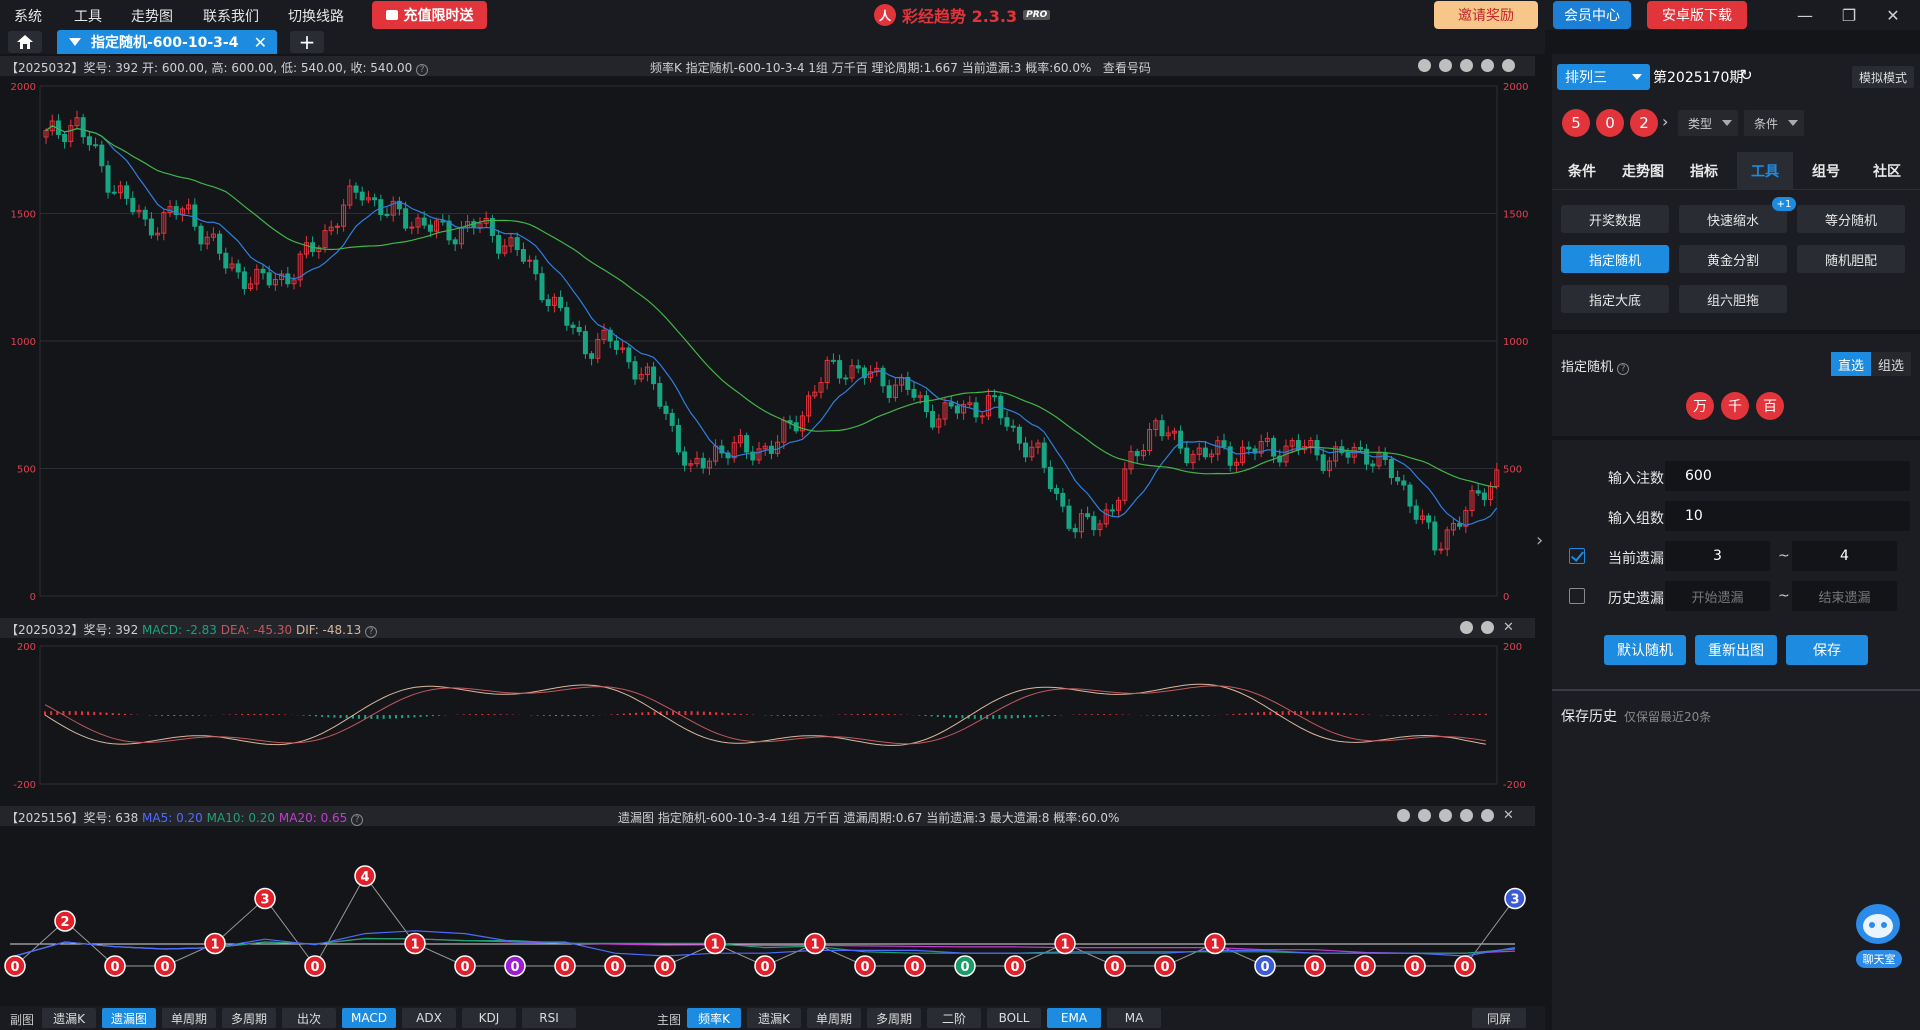 Image resolution: width=1920 pixels, height=1030 pixels. I want to click on history-omit-end-input: 结束遗漏, so click(1844, 596).